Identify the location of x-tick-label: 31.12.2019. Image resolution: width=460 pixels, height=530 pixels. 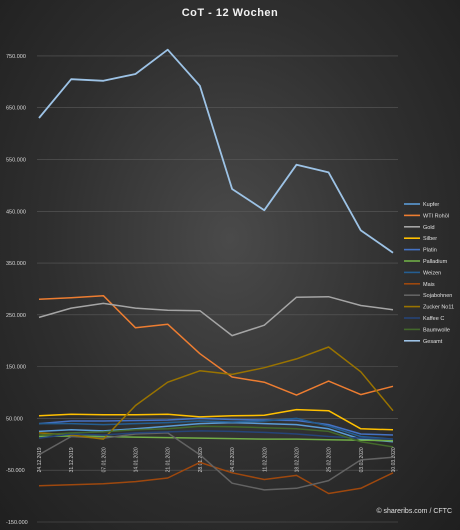
(72, 459).